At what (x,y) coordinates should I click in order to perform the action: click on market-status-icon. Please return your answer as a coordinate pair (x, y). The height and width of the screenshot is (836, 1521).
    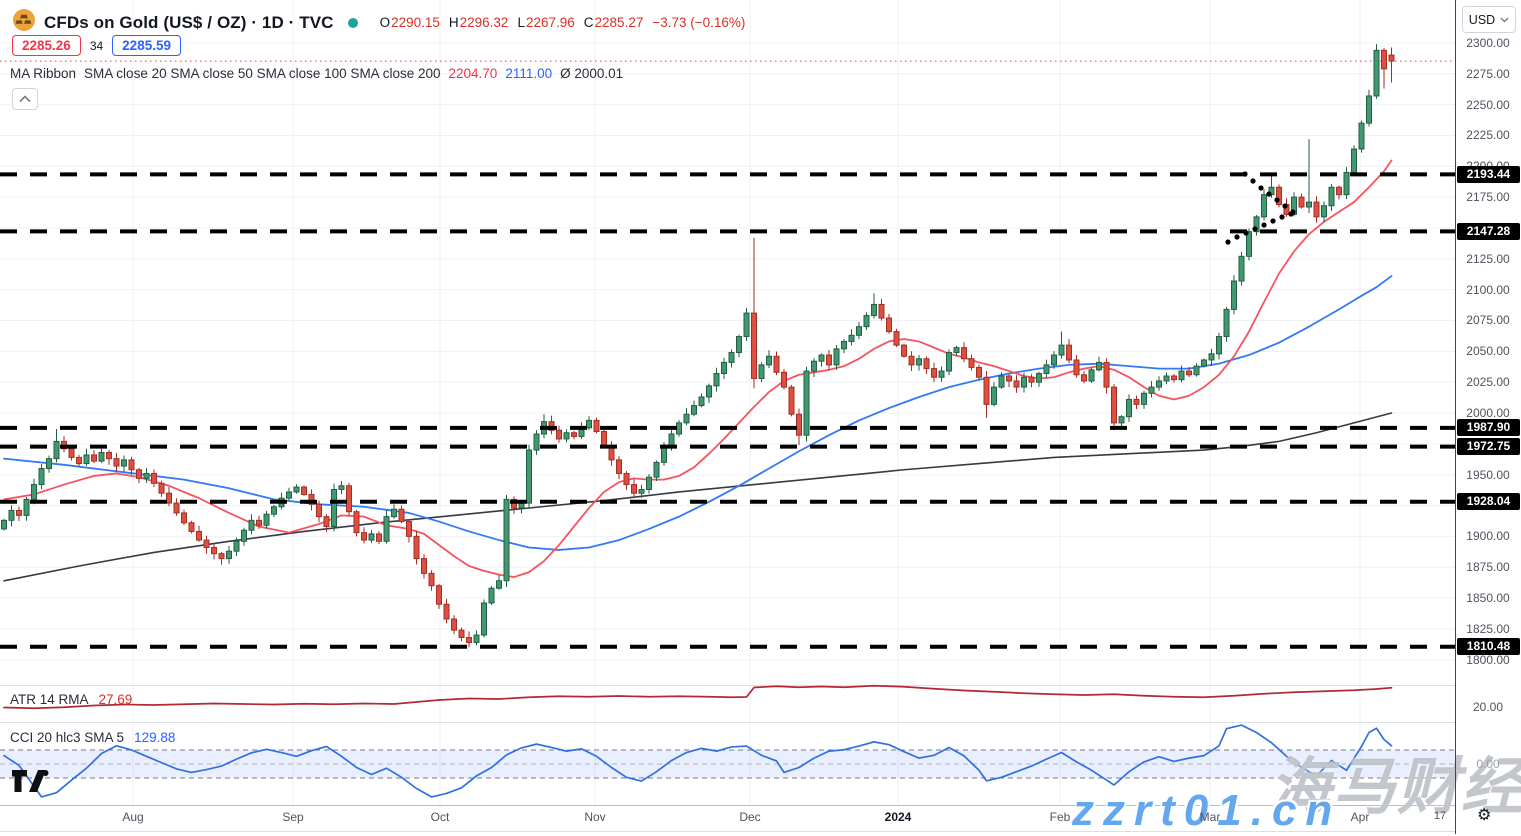
    Looking at the image, I should click on (352, 22).